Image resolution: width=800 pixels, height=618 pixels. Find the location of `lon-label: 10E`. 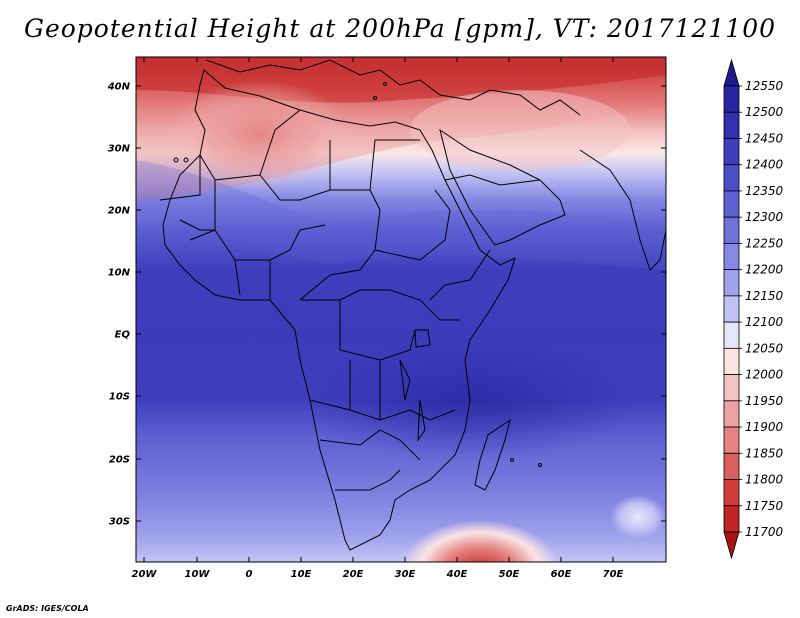

lon-label: 10E is located at coordinates (301, 574).